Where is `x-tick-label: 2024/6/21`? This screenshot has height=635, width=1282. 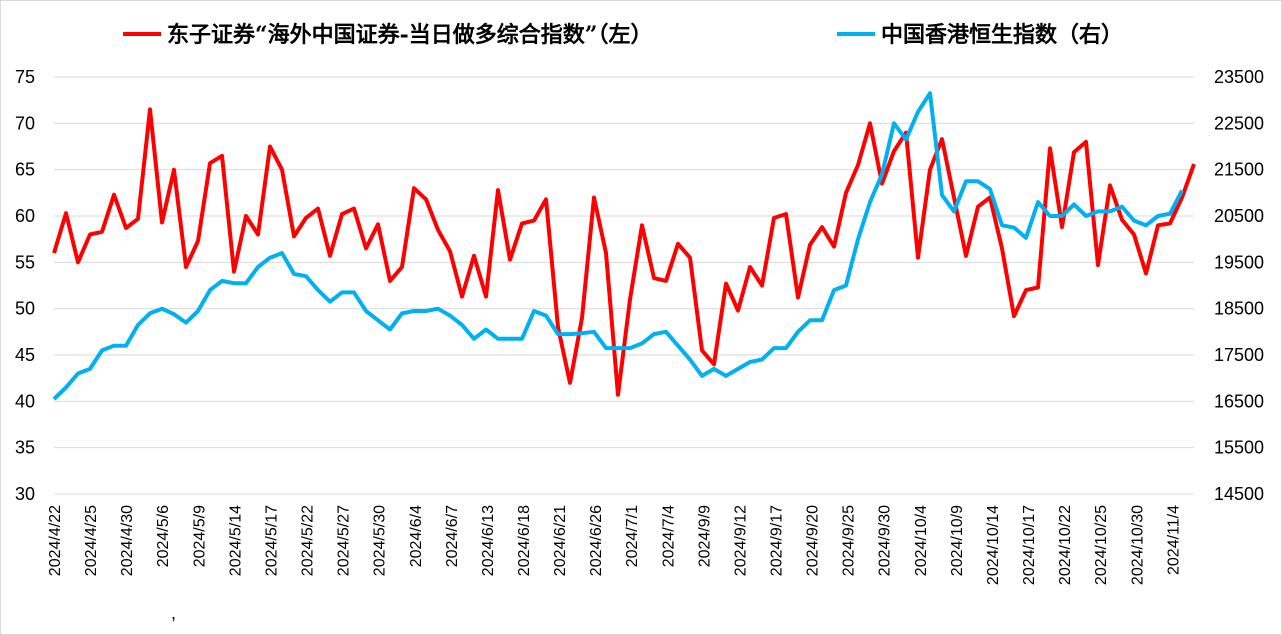 x-tick-label: 2024/6/21 is located at coordinates (560, 540).